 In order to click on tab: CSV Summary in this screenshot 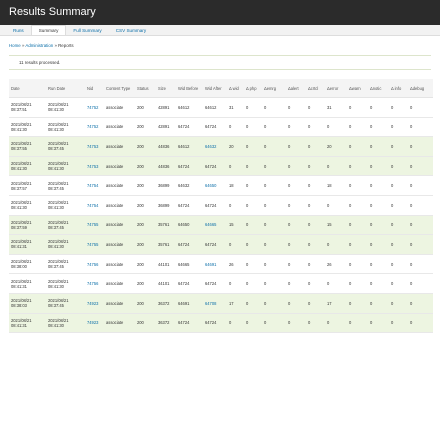, I will do `click(131, 30)`.